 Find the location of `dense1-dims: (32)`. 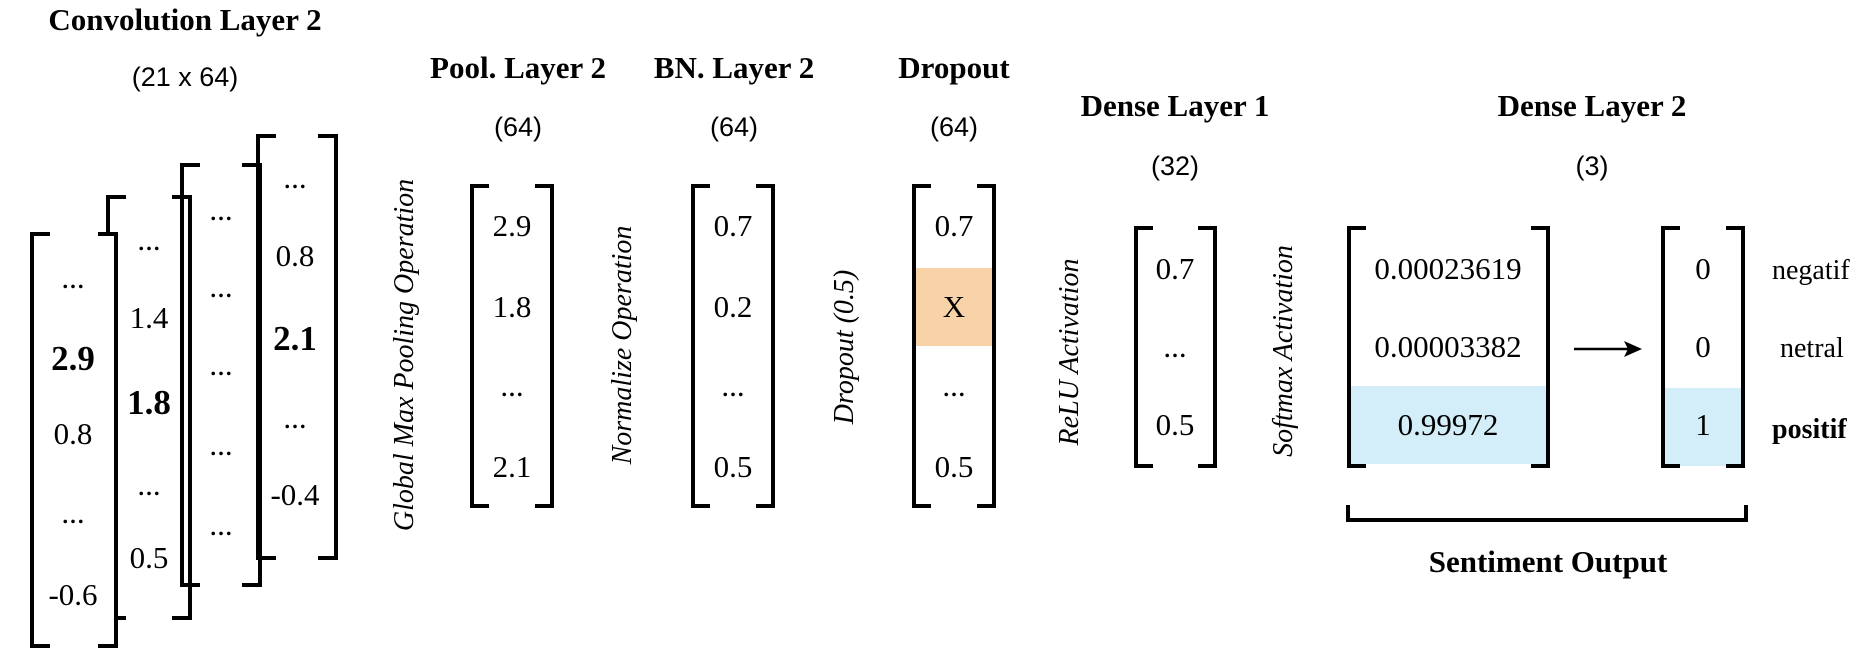

dense1-dims: (32) is located at coordinates (1175, 166).